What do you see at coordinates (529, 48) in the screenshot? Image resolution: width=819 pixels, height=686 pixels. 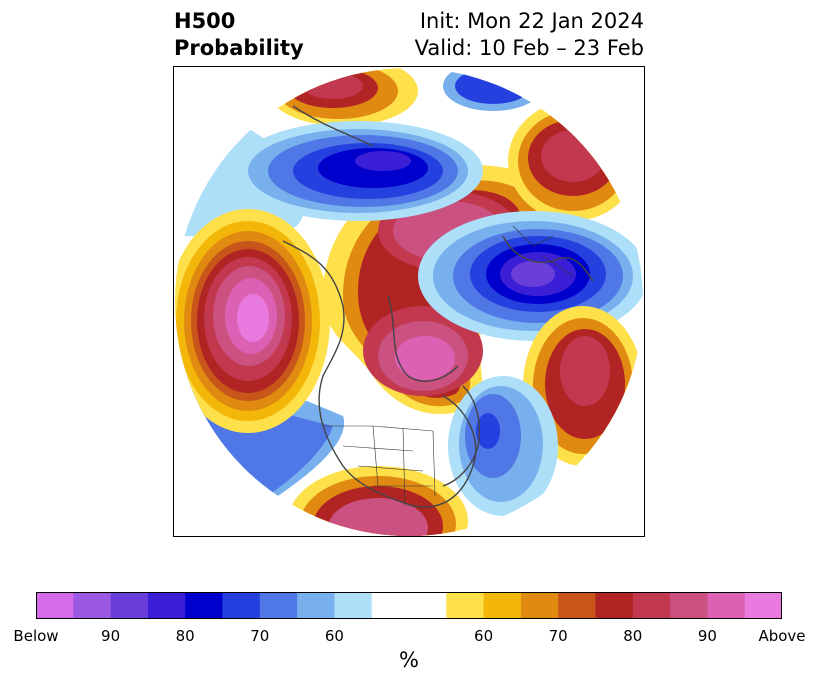 I see `valid-dates: Valid: 10 Feb – 23 Feb` at bounding box center [529, 48].